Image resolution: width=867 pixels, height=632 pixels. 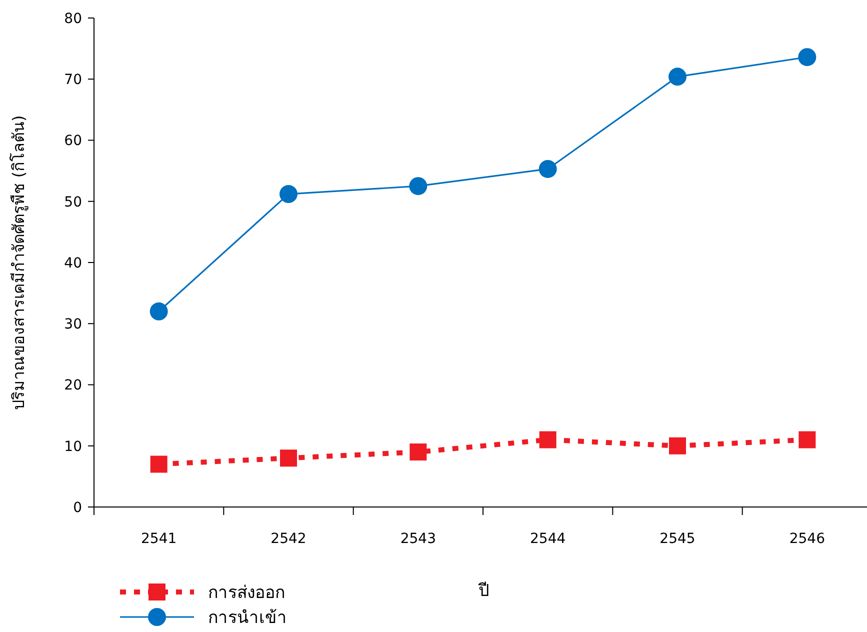 What do you see at coordinates (548, 539) in the screenshot?
I see `x-tick-label: 2544` at bounding box center [548, 539].